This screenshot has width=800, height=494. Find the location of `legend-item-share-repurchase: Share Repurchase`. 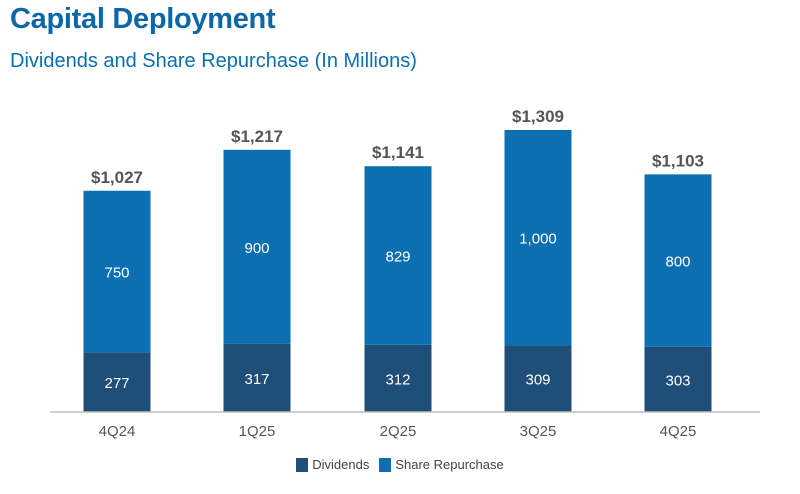

legend-item-share-repurchase: Share Repurchase is located at coordinates (441, 464).